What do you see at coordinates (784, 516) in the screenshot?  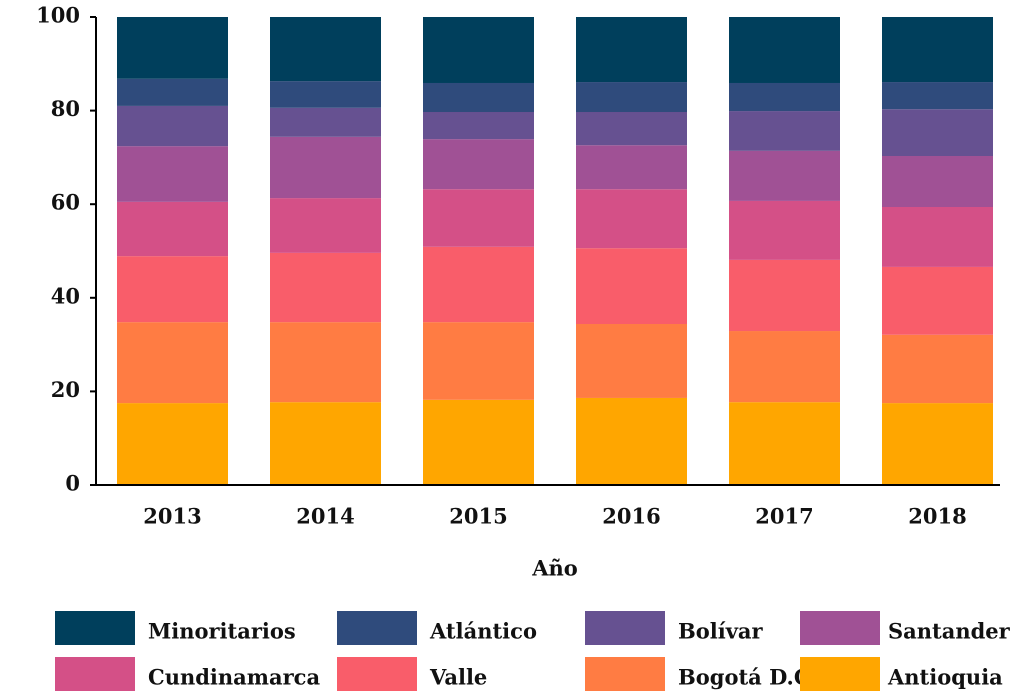 I see `x-tick-label: 2017` at bounding box center [784, 516].